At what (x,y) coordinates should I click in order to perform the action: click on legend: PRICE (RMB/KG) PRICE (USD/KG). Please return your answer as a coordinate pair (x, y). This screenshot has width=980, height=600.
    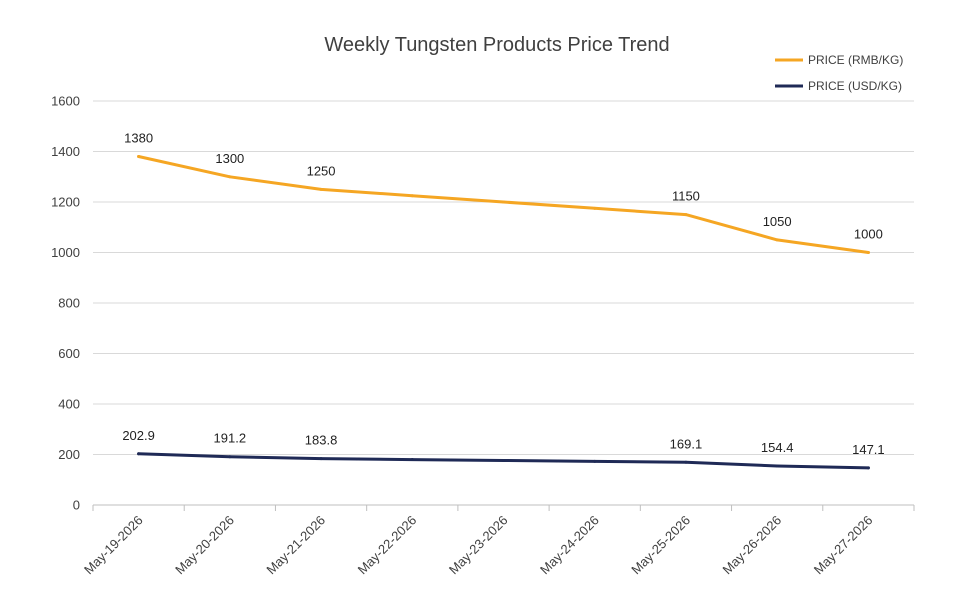
    Looking at the image, I should click on (839, 73).